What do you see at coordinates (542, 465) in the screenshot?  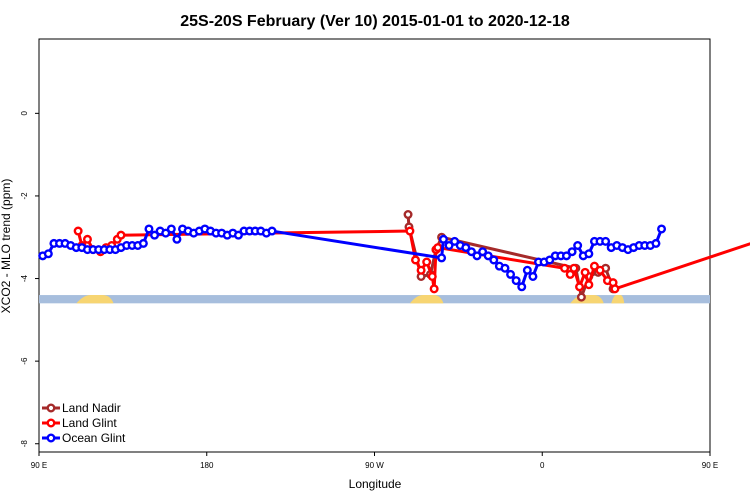 I see `x-tick-label: 0` at bounding box center [542, 465].